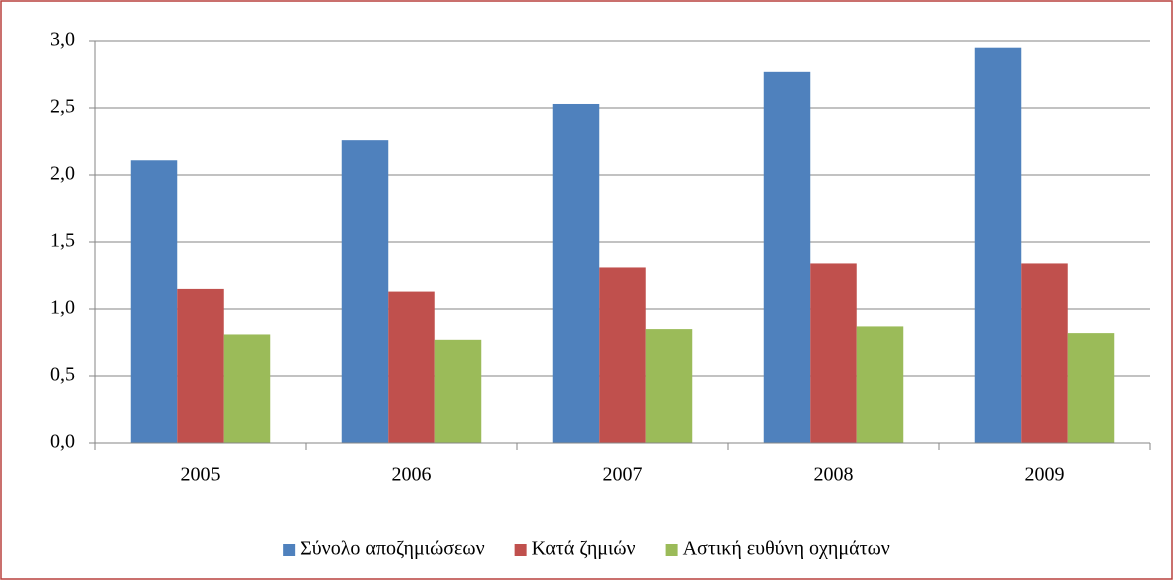  What do you see at coordinates (62, 107) in the screenshot?
I see `y-tick-label: 2,5` at bounding box center [62, 107].